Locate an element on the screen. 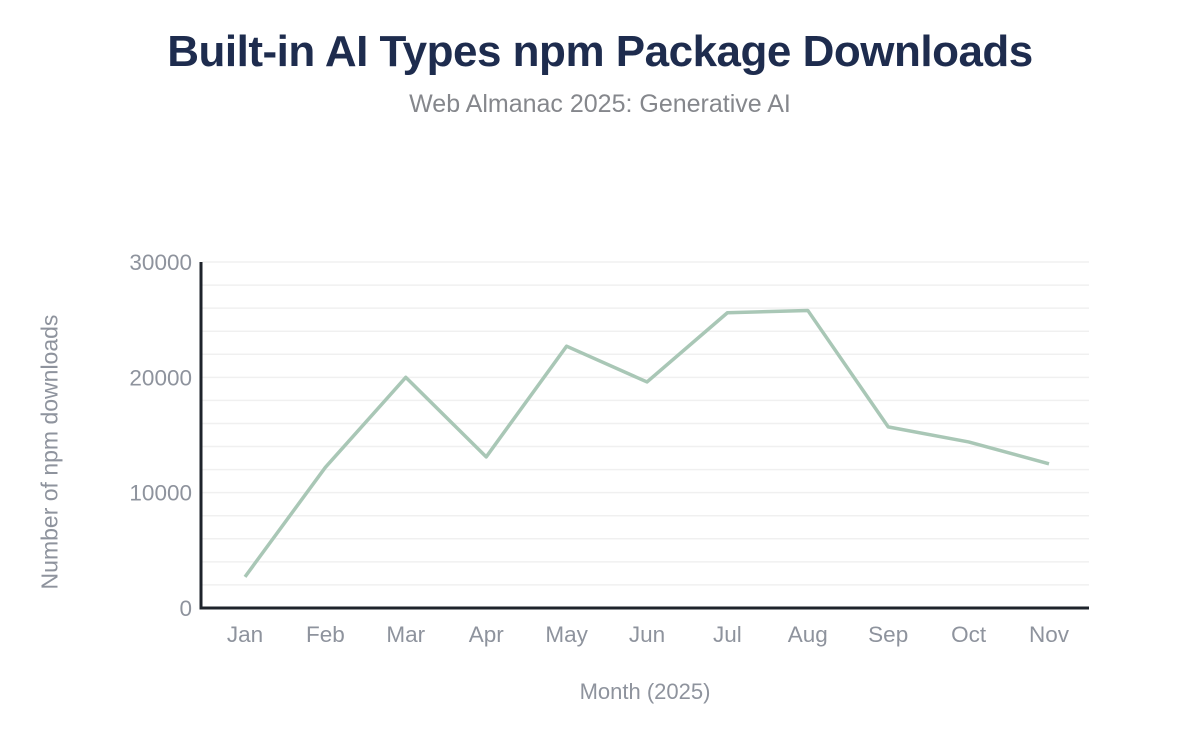  y-tick-label: 0 is located at coordinates (185, 608).